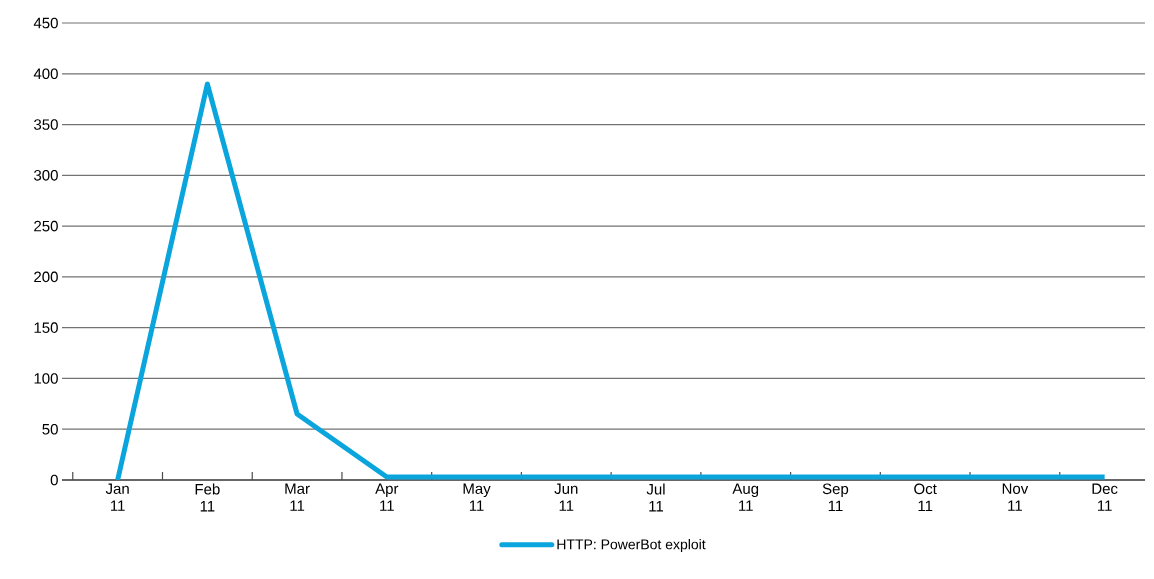 This screenshot has height=579, width=1154. What do you see at coordinates (566, 497) in the screenshot?
I see `x-tick-label: Jun 11` at bounding box center [566, 497].